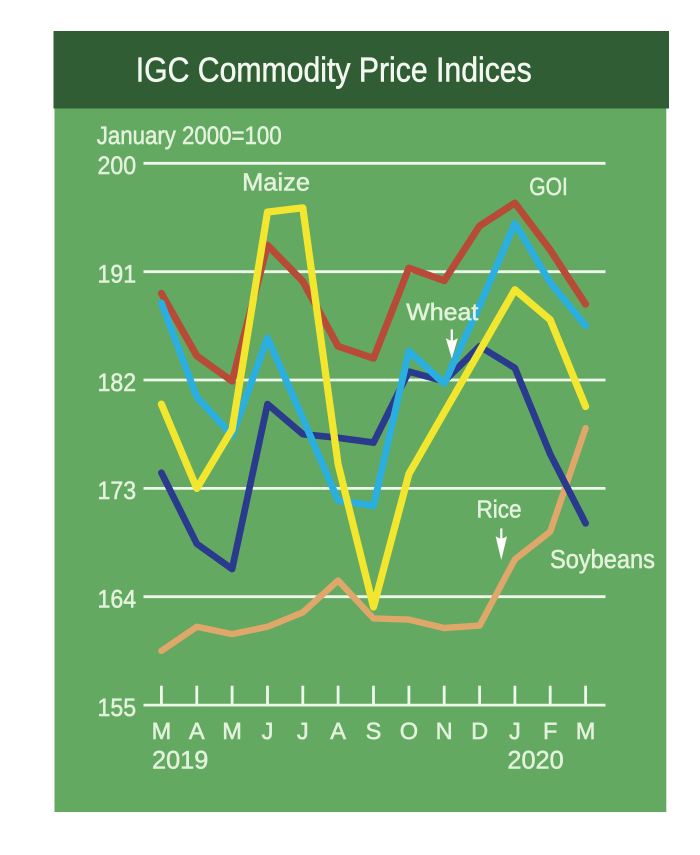 The image size is (700, 855). Describe the element at coordinates (117, 708) in the screenshot. I see `svg-text: 155` at that location.